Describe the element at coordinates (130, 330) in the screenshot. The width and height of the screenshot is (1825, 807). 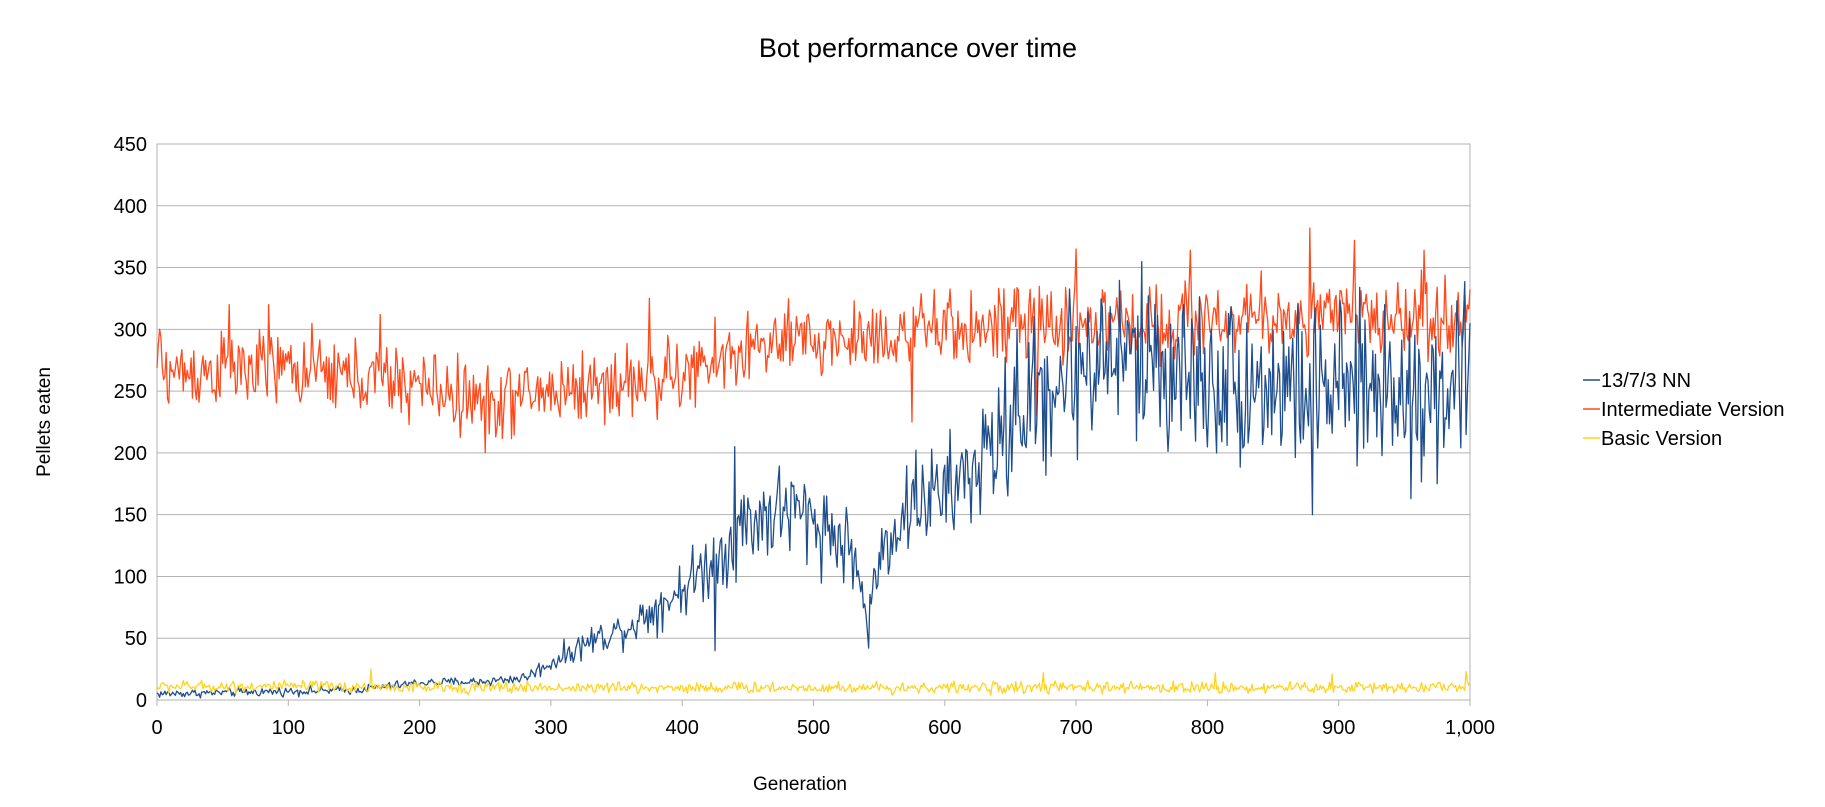
I see `y-tick-label: 300` at that location.